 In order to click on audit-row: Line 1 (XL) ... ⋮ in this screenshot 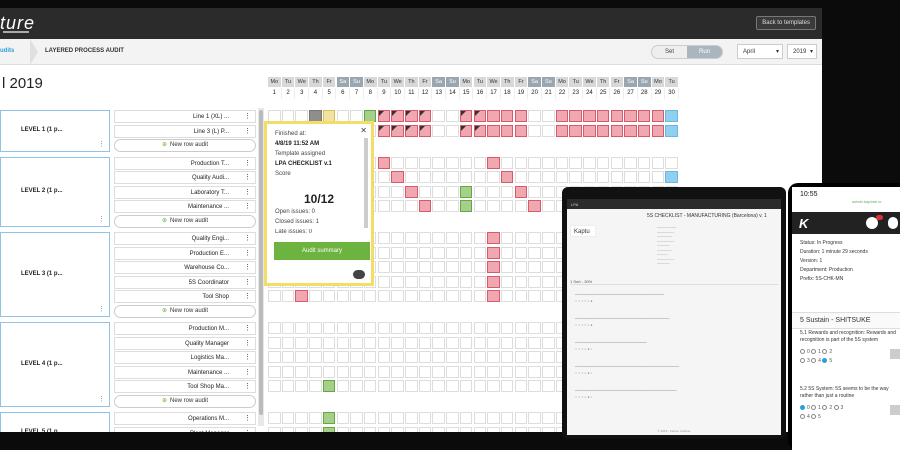, I will do `click(185, 116)`.